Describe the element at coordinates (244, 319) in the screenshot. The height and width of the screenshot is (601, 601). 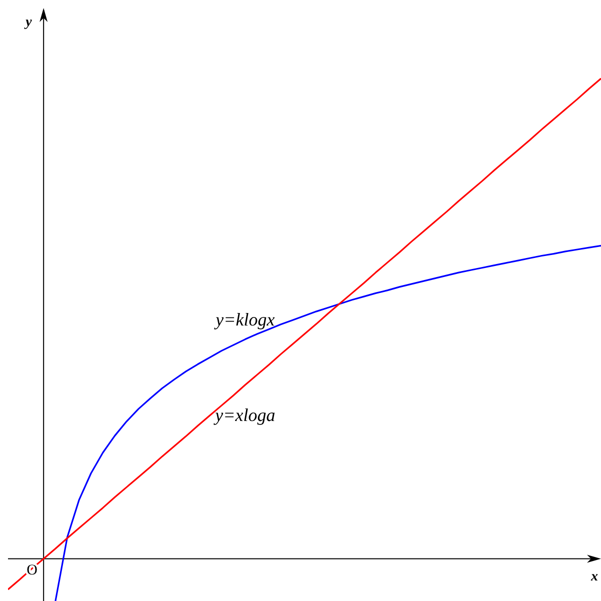
I see `series-label: y=klogx` at that location.